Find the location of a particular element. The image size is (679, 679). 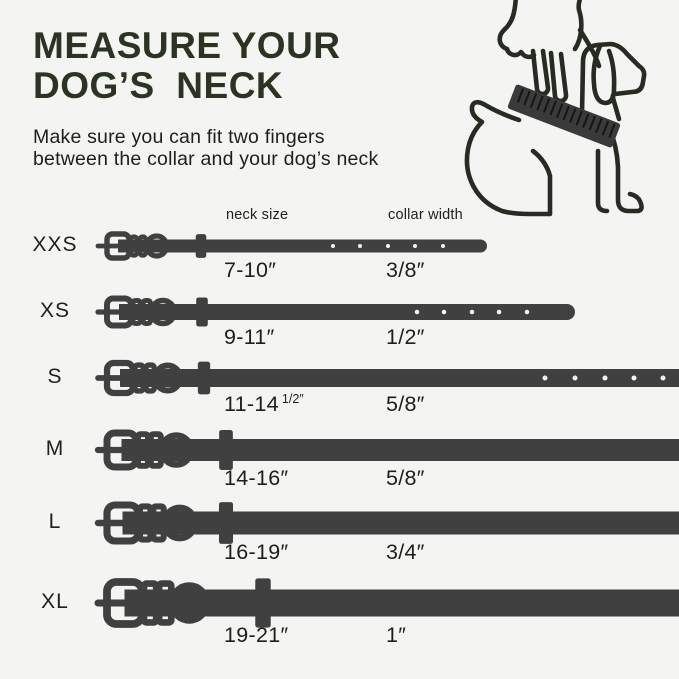

measuring-tape-band is located at coordinates (564, 116).